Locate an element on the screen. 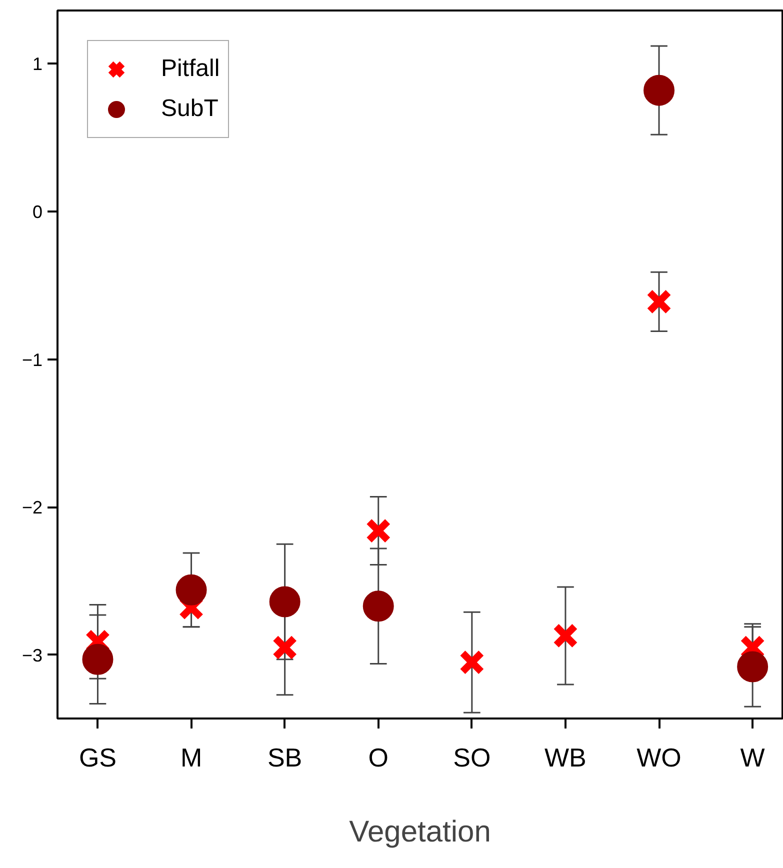  legend-label: Pitfall is located at coordinates (190, 69).